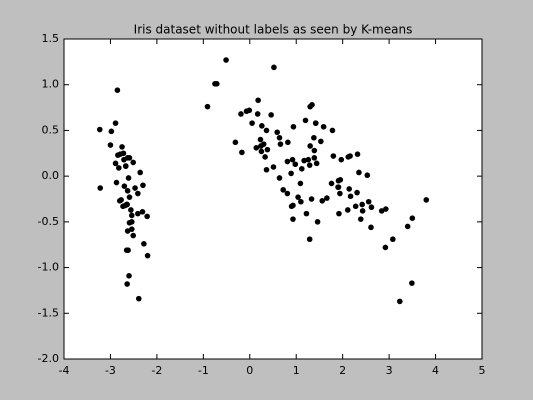 This screenshot has height=400, width=533. Describe the element at coordinates (156, 370) in the screenshot. I see `x-tick-label: -2` at that location.